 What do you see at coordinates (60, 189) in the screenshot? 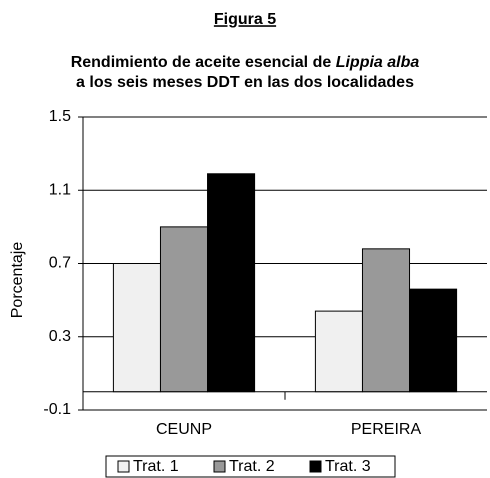
I see `y-tick-label: 1.1` at bounding box center [60, 189].